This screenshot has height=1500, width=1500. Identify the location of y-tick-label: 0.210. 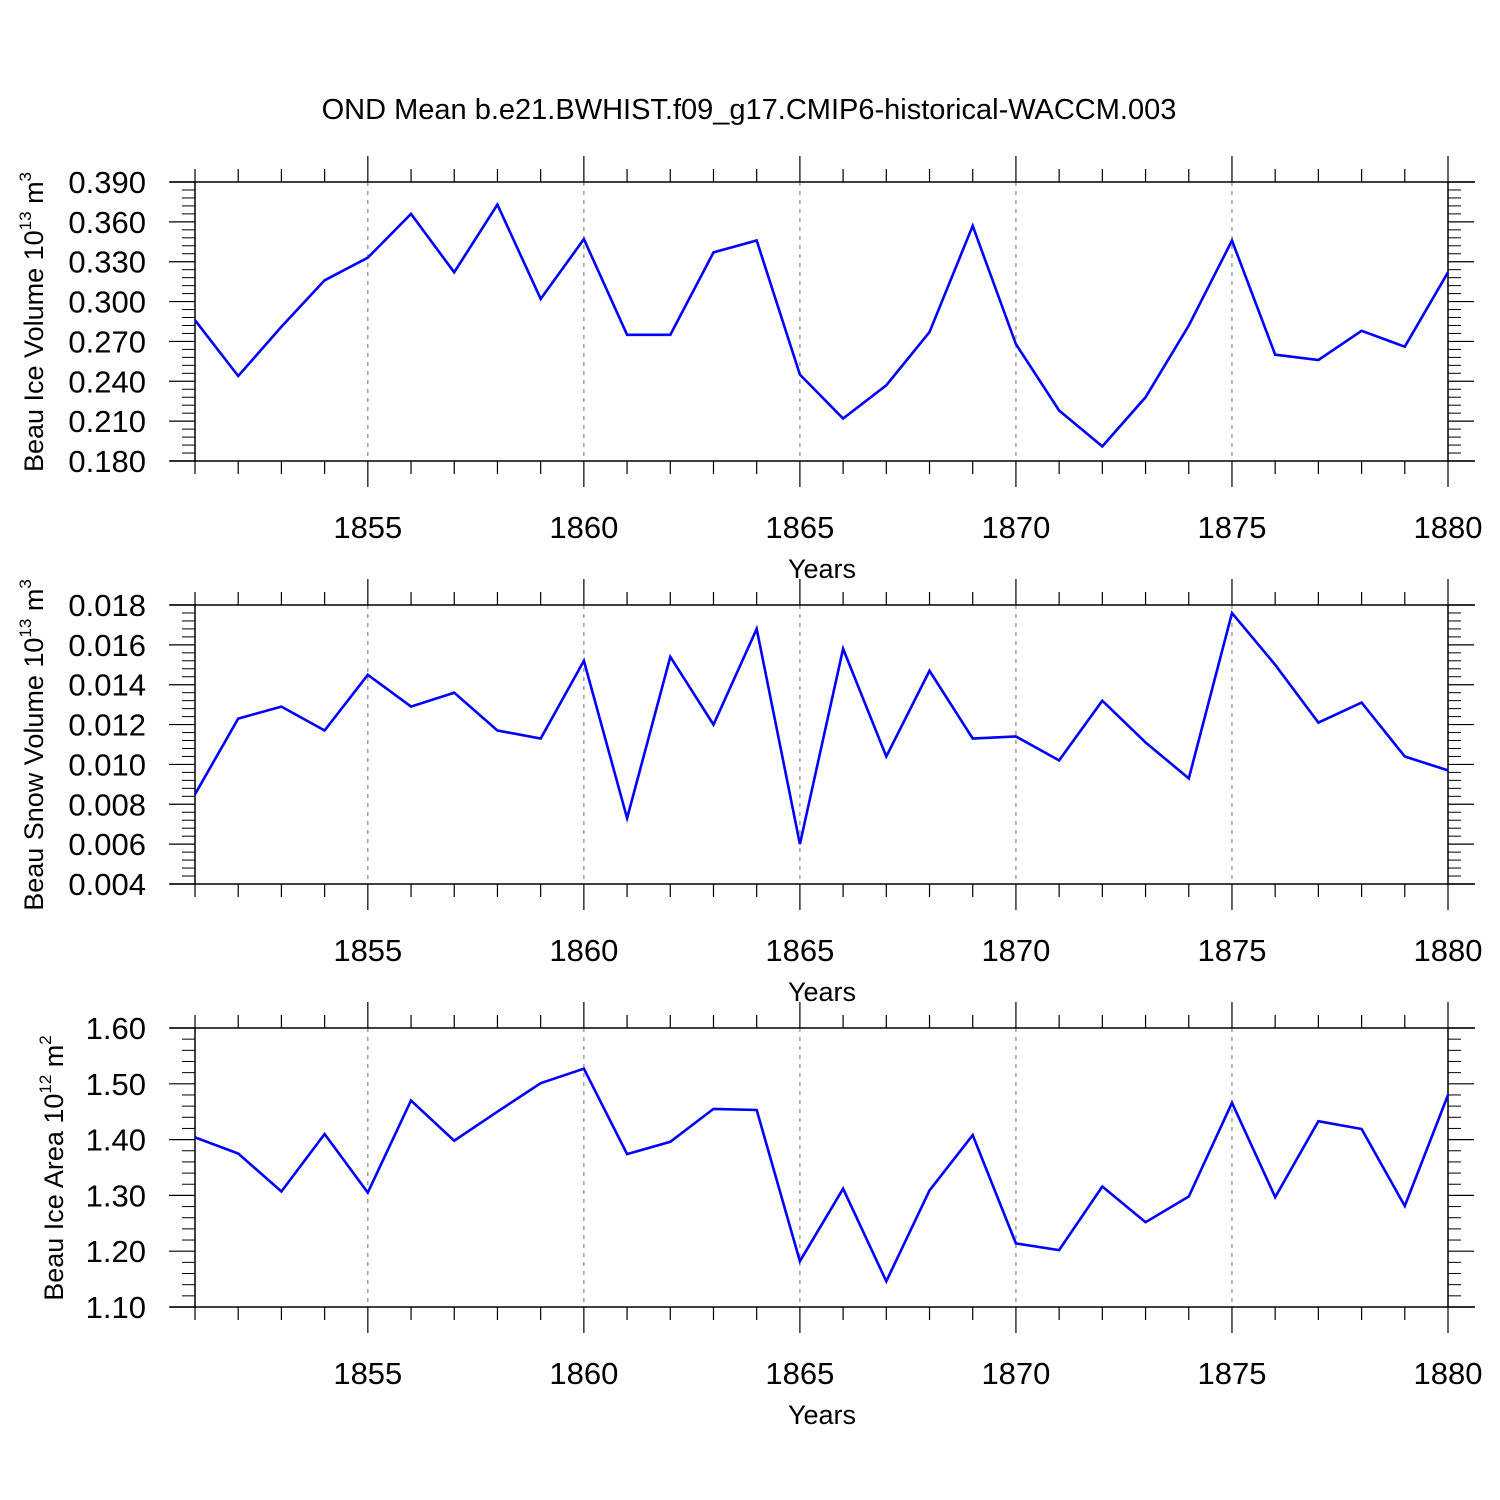
(107, 421).